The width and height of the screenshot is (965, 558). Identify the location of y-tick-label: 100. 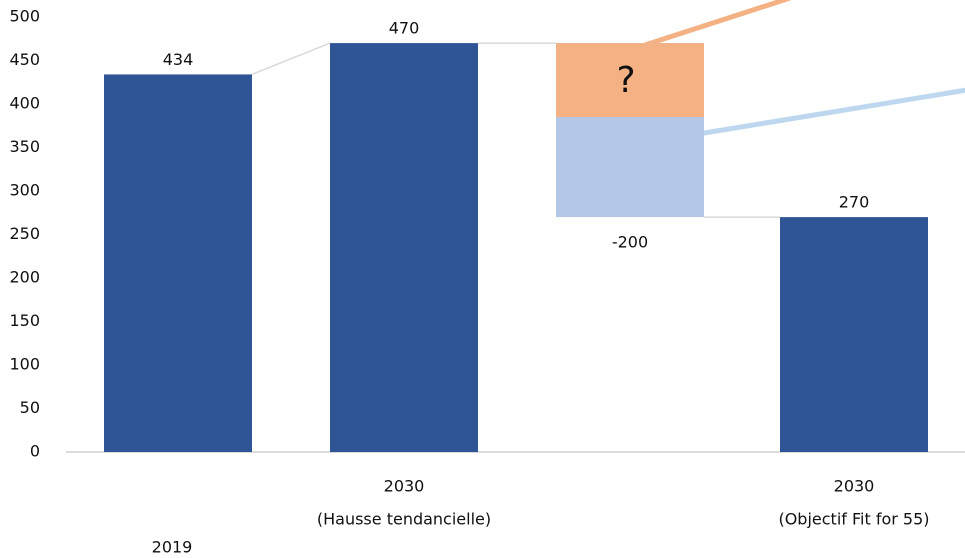
(24, 364).